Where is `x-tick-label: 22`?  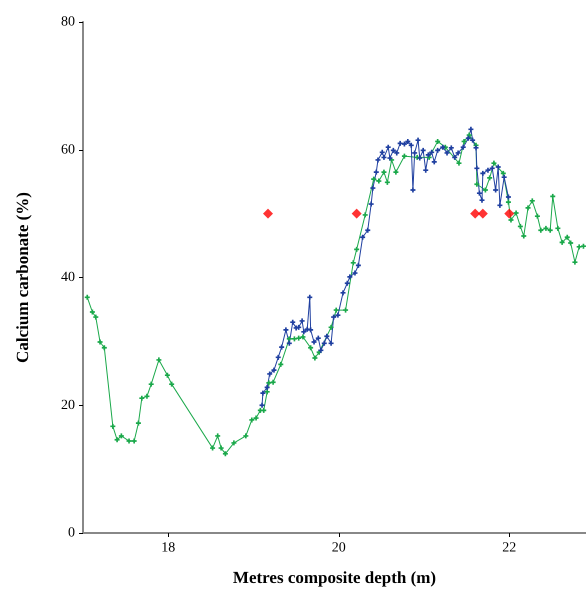 x-tick-label: 22 is located at coordinates (509, 548).